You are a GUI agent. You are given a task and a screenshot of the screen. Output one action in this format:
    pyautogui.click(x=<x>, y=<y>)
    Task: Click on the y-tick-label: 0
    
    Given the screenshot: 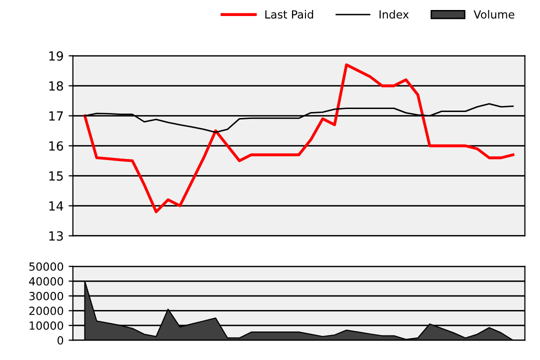 What is the action you would take?
    pyautogui.click(x=61, y=340)
    